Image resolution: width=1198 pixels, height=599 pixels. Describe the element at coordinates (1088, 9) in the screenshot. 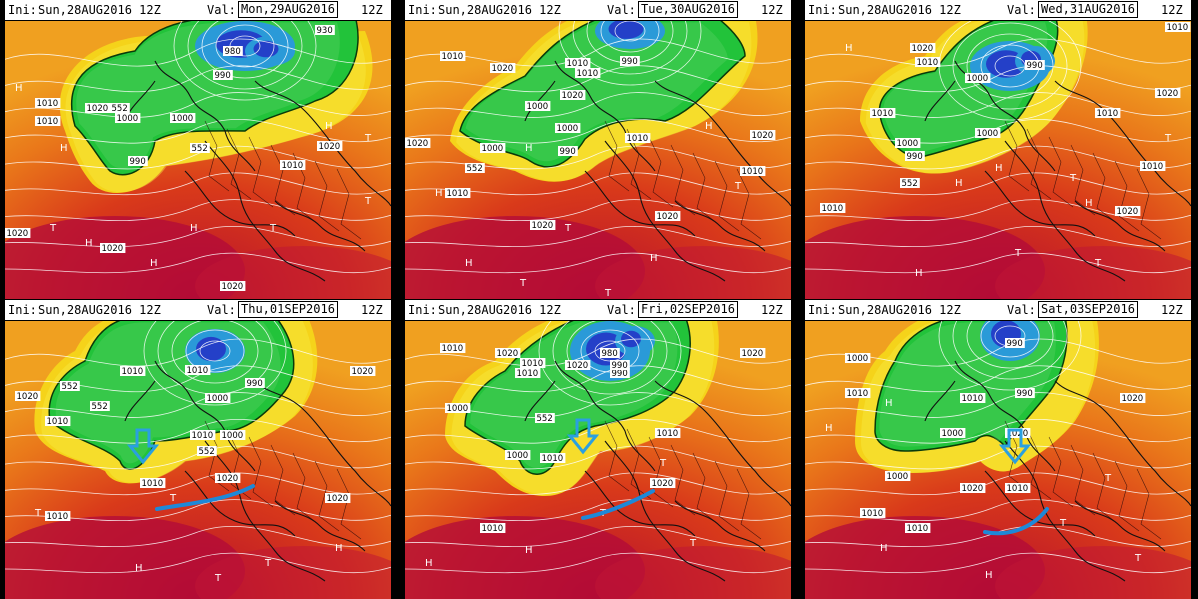

I see `val-date: Wed,31AUG2016` at that location.